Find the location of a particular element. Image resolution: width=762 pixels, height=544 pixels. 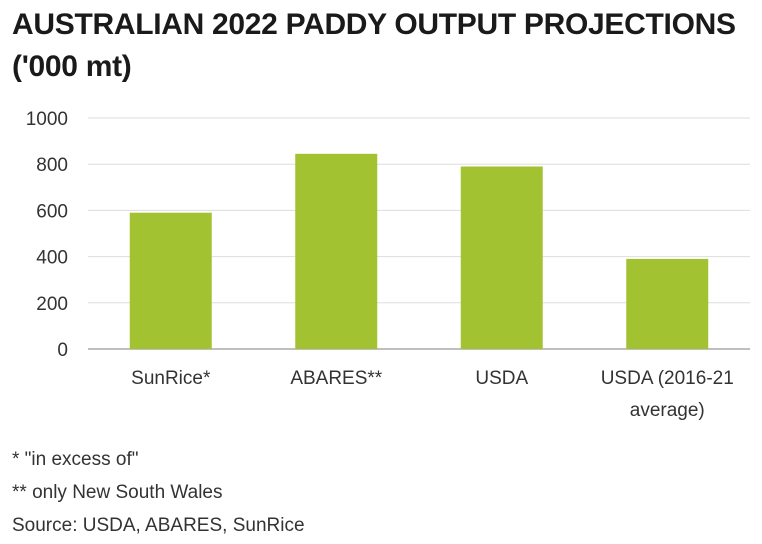

chart-title-text: AUSTRALIAN 2022 PADDY OUTPUT PROJECTIONS is located at coordinates (374, 24).